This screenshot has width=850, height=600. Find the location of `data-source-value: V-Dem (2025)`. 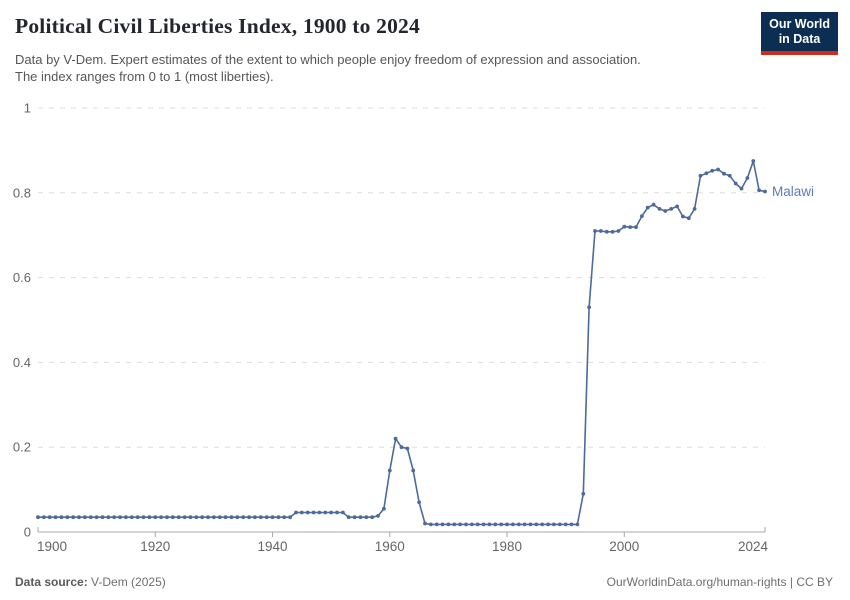

data-source-value: V-Dem (2025) is located at coordinates (126, 582).